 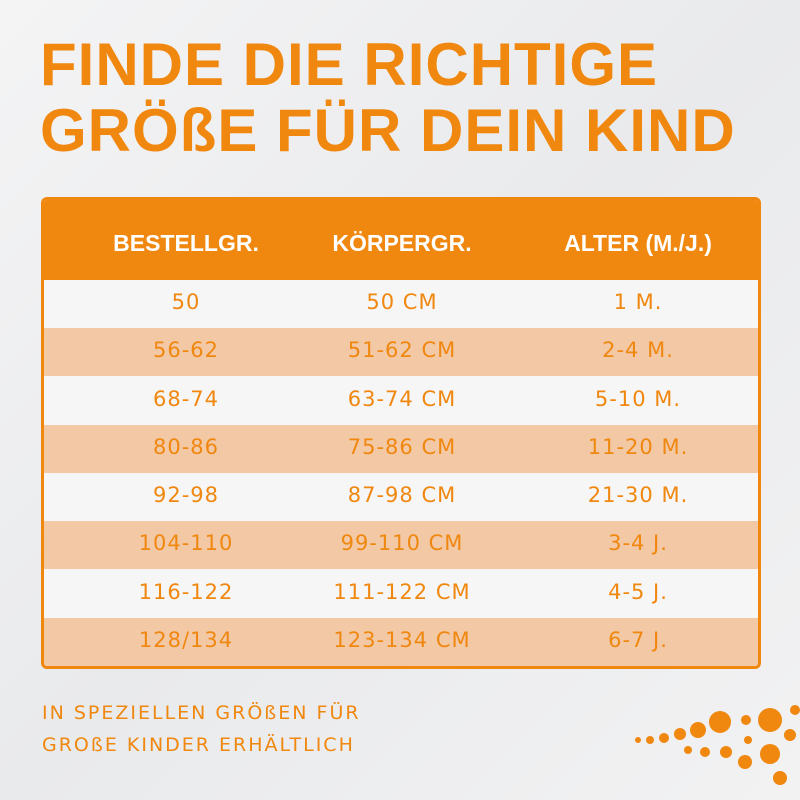 I want to click on table-cell: 50, so click(x=186, y=302).